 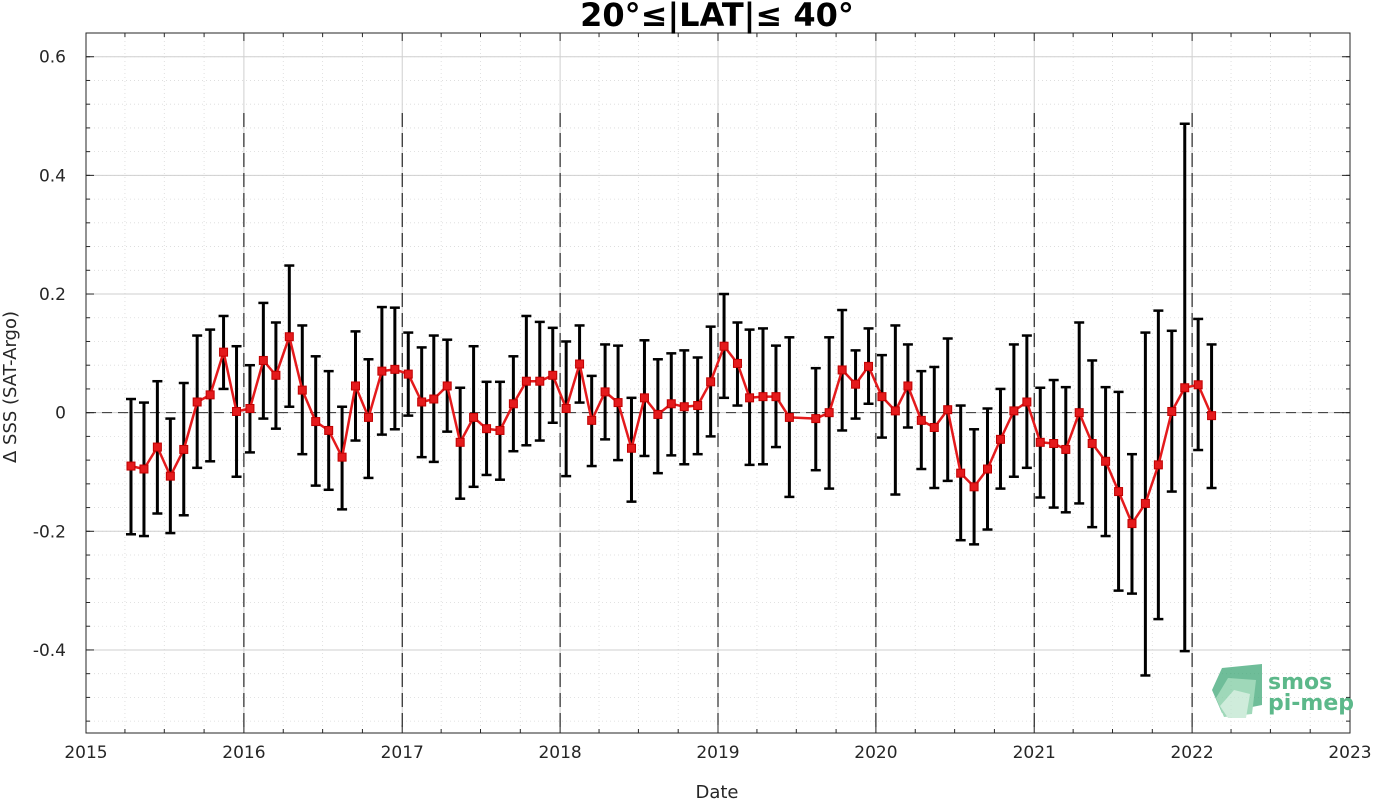 I want to click on logo-waves-icon, so click(x=1237, y=691).